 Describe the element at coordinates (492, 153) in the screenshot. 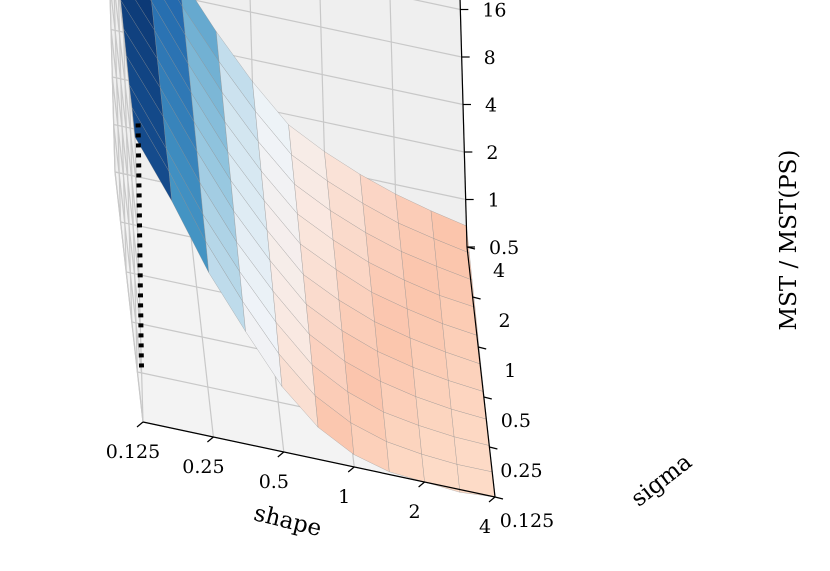

I see `z-tick-label: 2` at that location.